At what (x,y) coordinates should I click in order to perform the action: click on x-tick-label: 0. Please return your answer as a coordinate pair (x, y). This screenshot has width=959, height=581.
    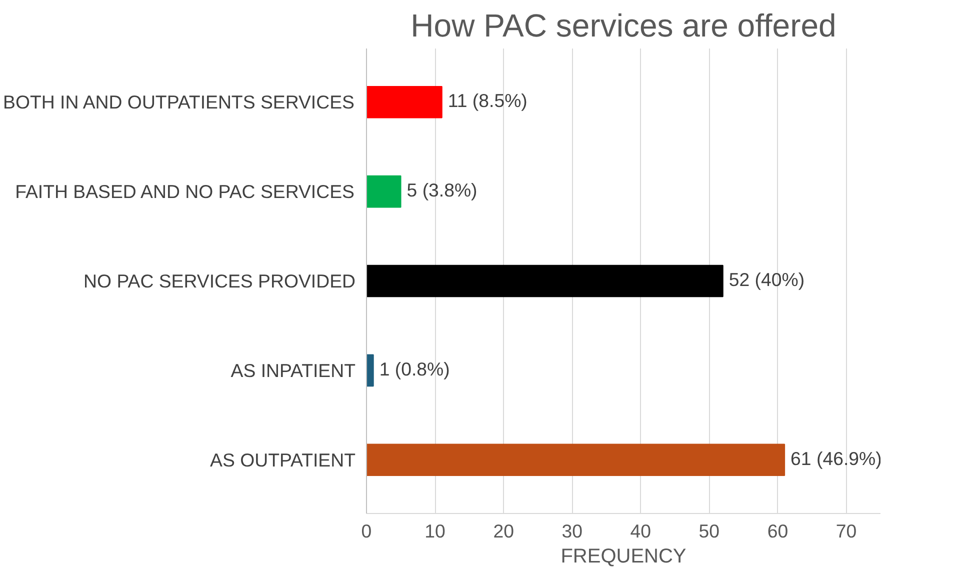
    Looking at the image, I should click on (366, 531).